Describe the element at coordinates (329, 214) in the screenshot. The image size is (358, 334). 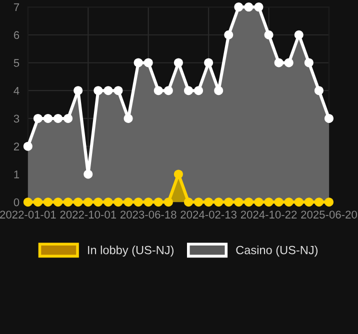
I see `x-tick-label: 2025-06-20` at that location.